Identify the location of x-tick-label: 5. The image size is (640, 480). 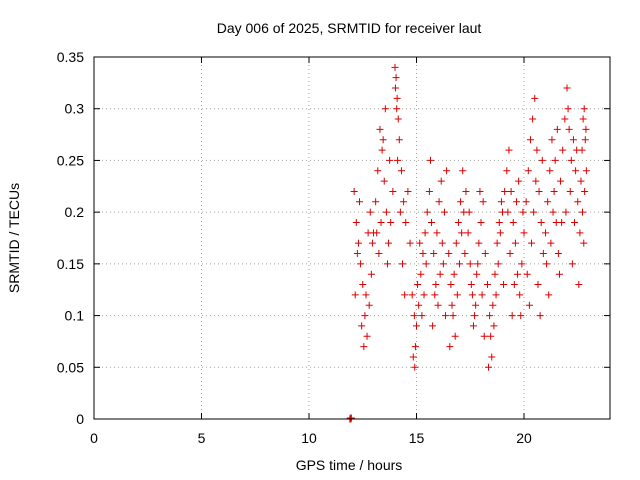
(202, 438).